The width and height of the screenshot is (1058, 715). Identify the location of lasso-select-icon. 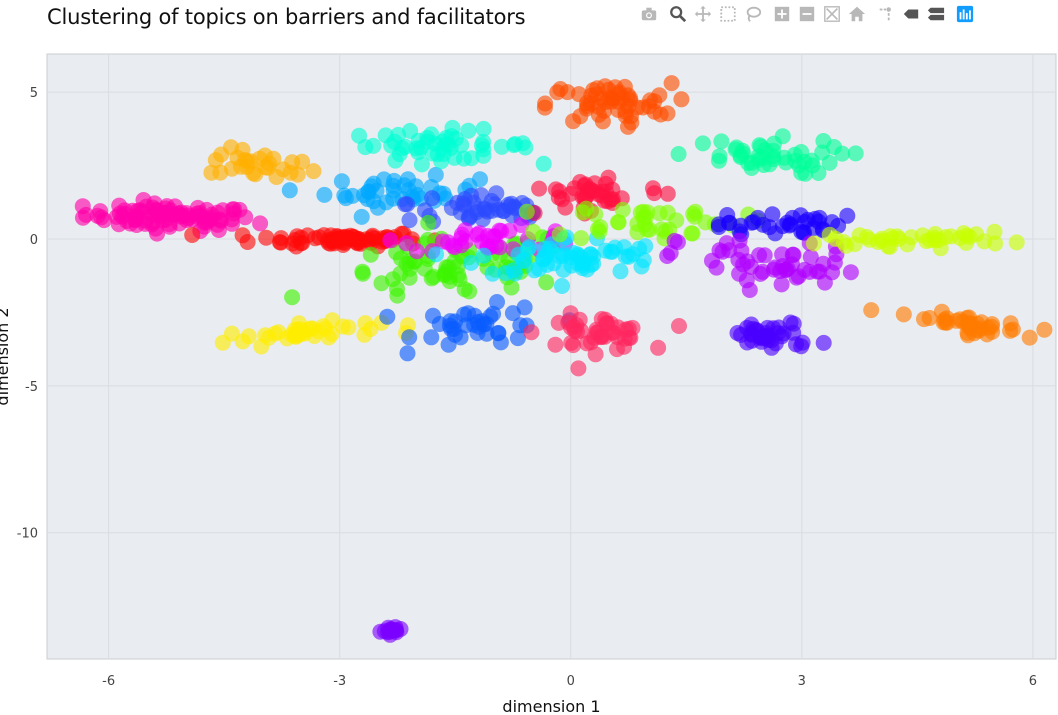
(752, 14).